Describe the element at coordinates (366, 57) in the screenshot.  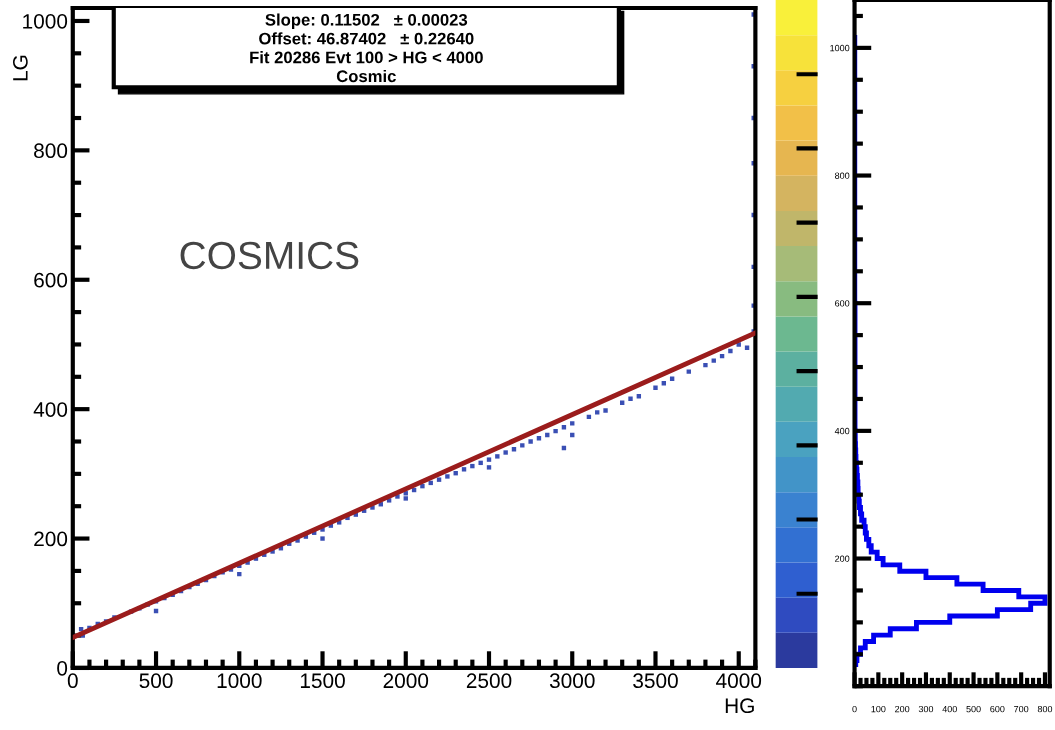
I see `annotation: Fit 20286 Evt 100 > HG < 4000` at that location.